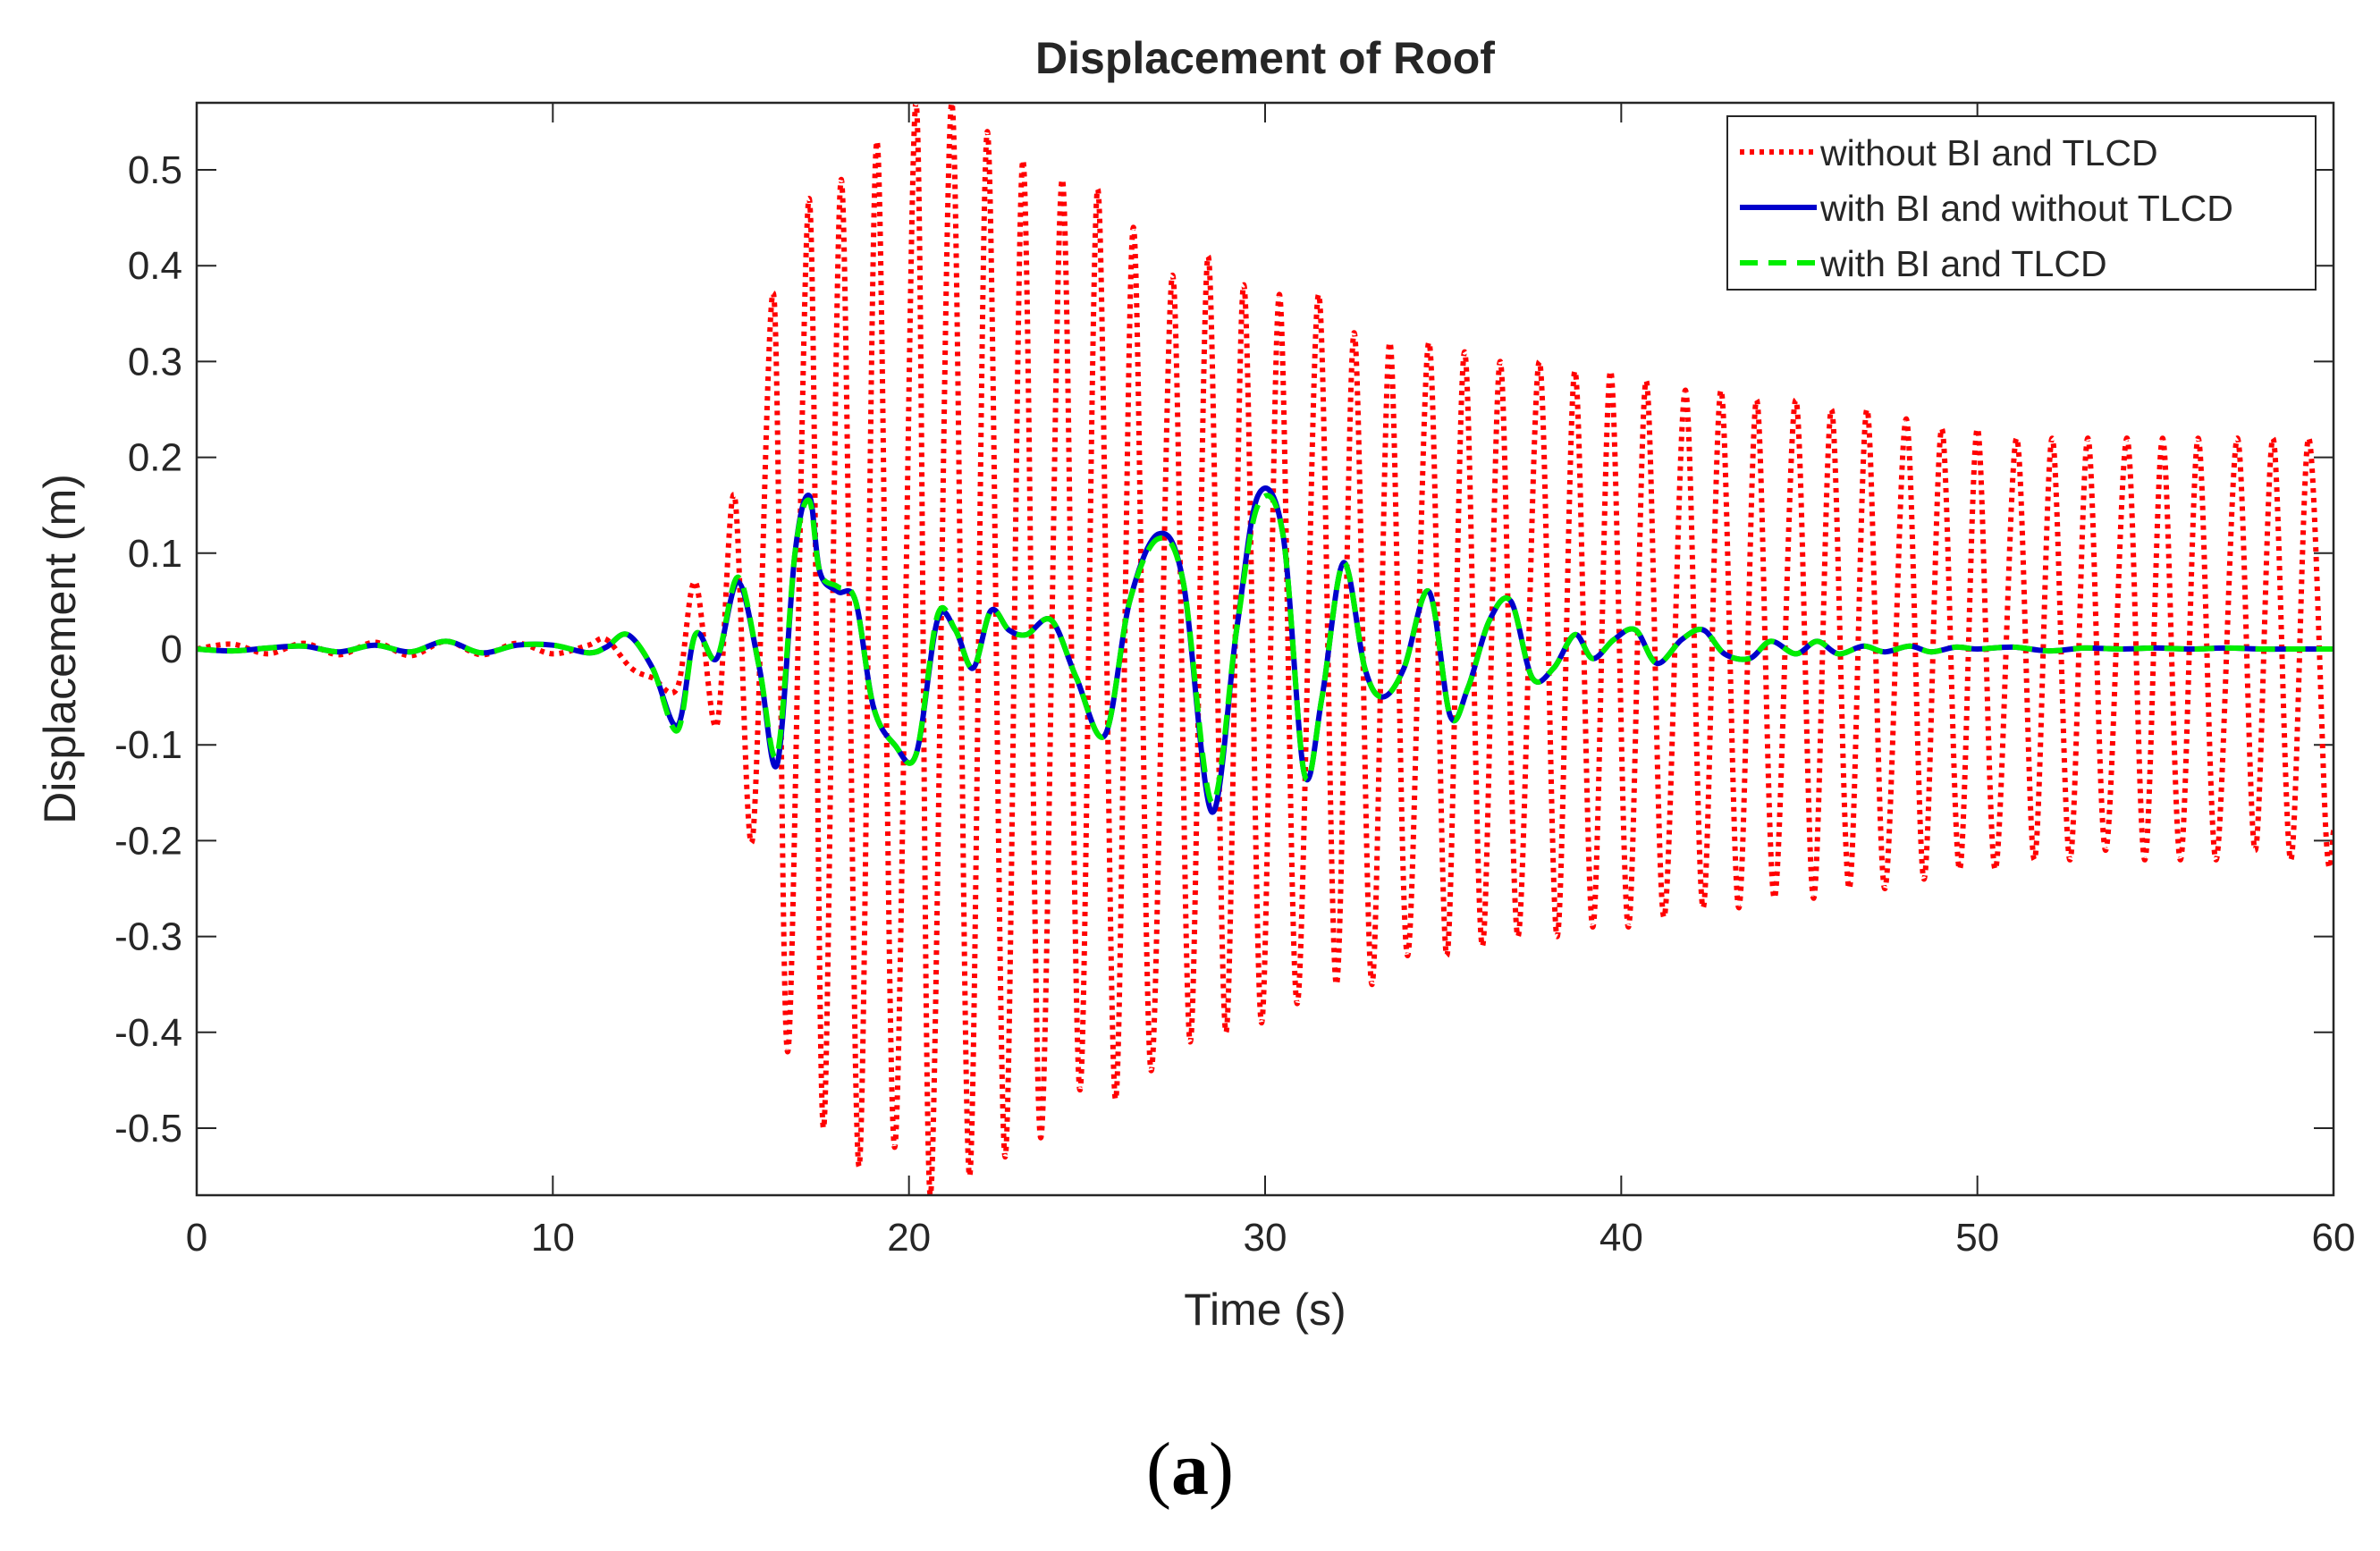 Image resolution: width=2380 pixels, height=1551 pixels. I want to click on legend-box, so click(2021, 203).